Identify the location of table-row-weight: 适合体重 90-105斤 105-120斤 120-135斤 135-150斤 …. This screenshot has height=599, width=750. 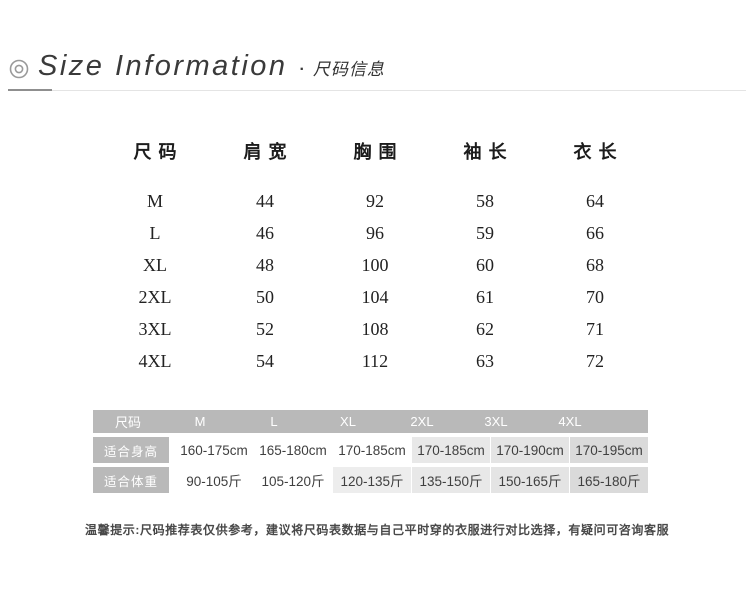
(370, 480).